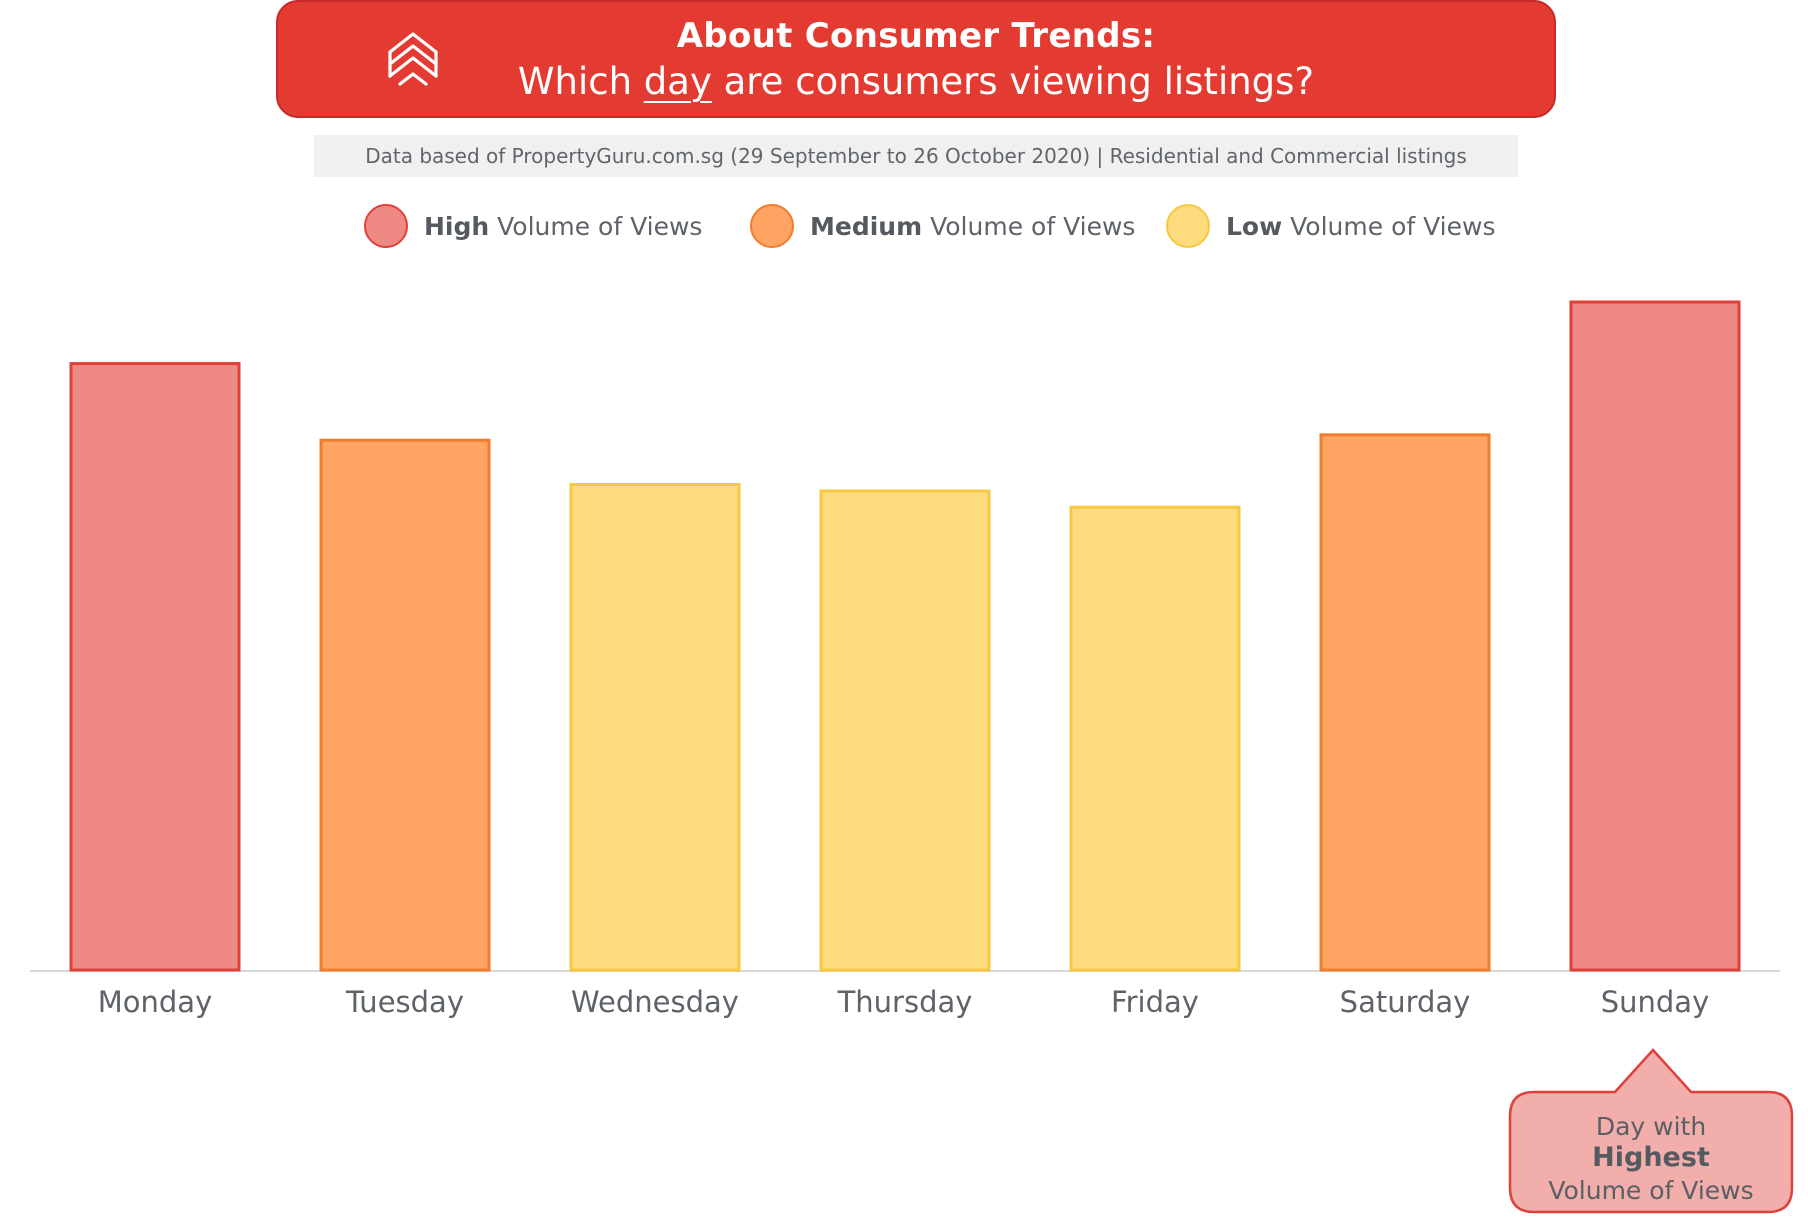  What do you see at coordinates (905, 1002) in the screenshot?
I see `x-tick-label-thursday: Thursday` at bounding box center [905, 1002].